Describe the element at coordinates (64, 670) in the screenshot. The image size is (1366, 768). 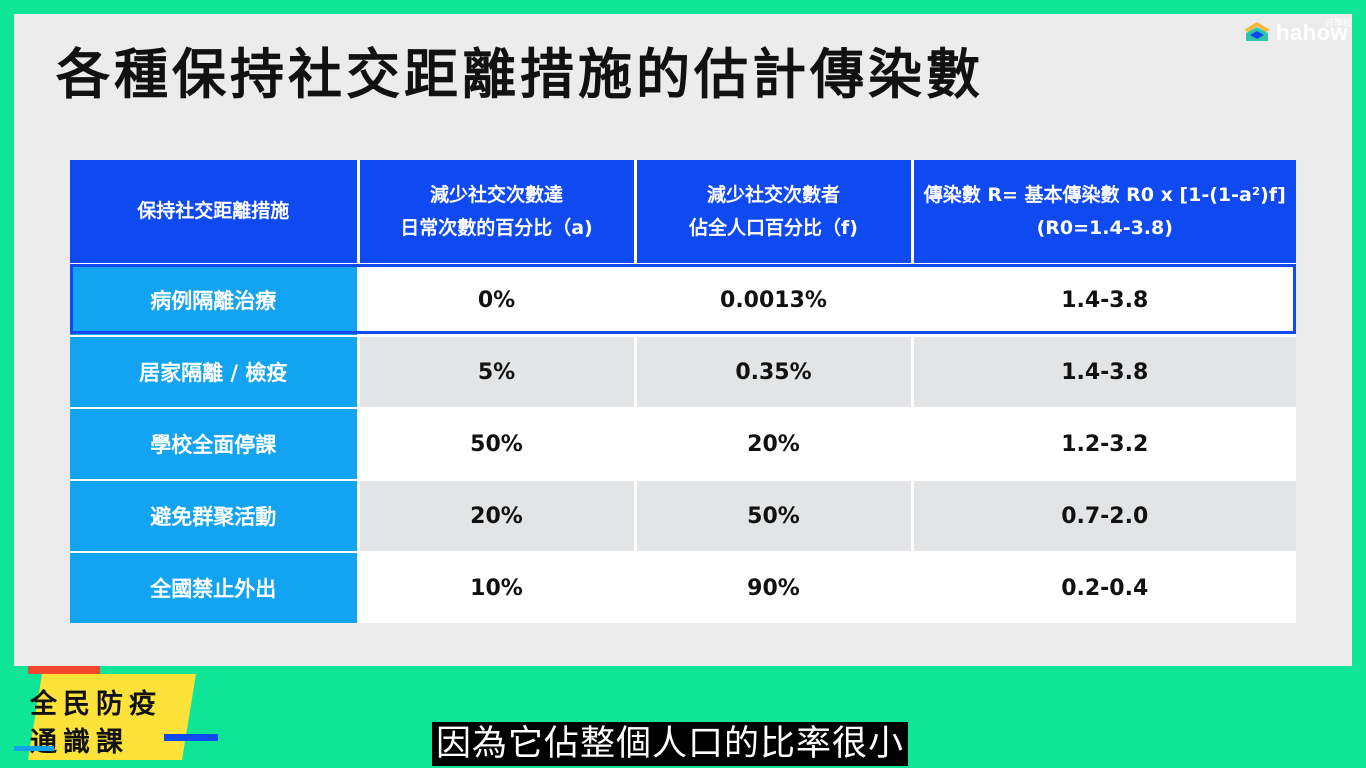
I see `badge-red-bar` at that location.